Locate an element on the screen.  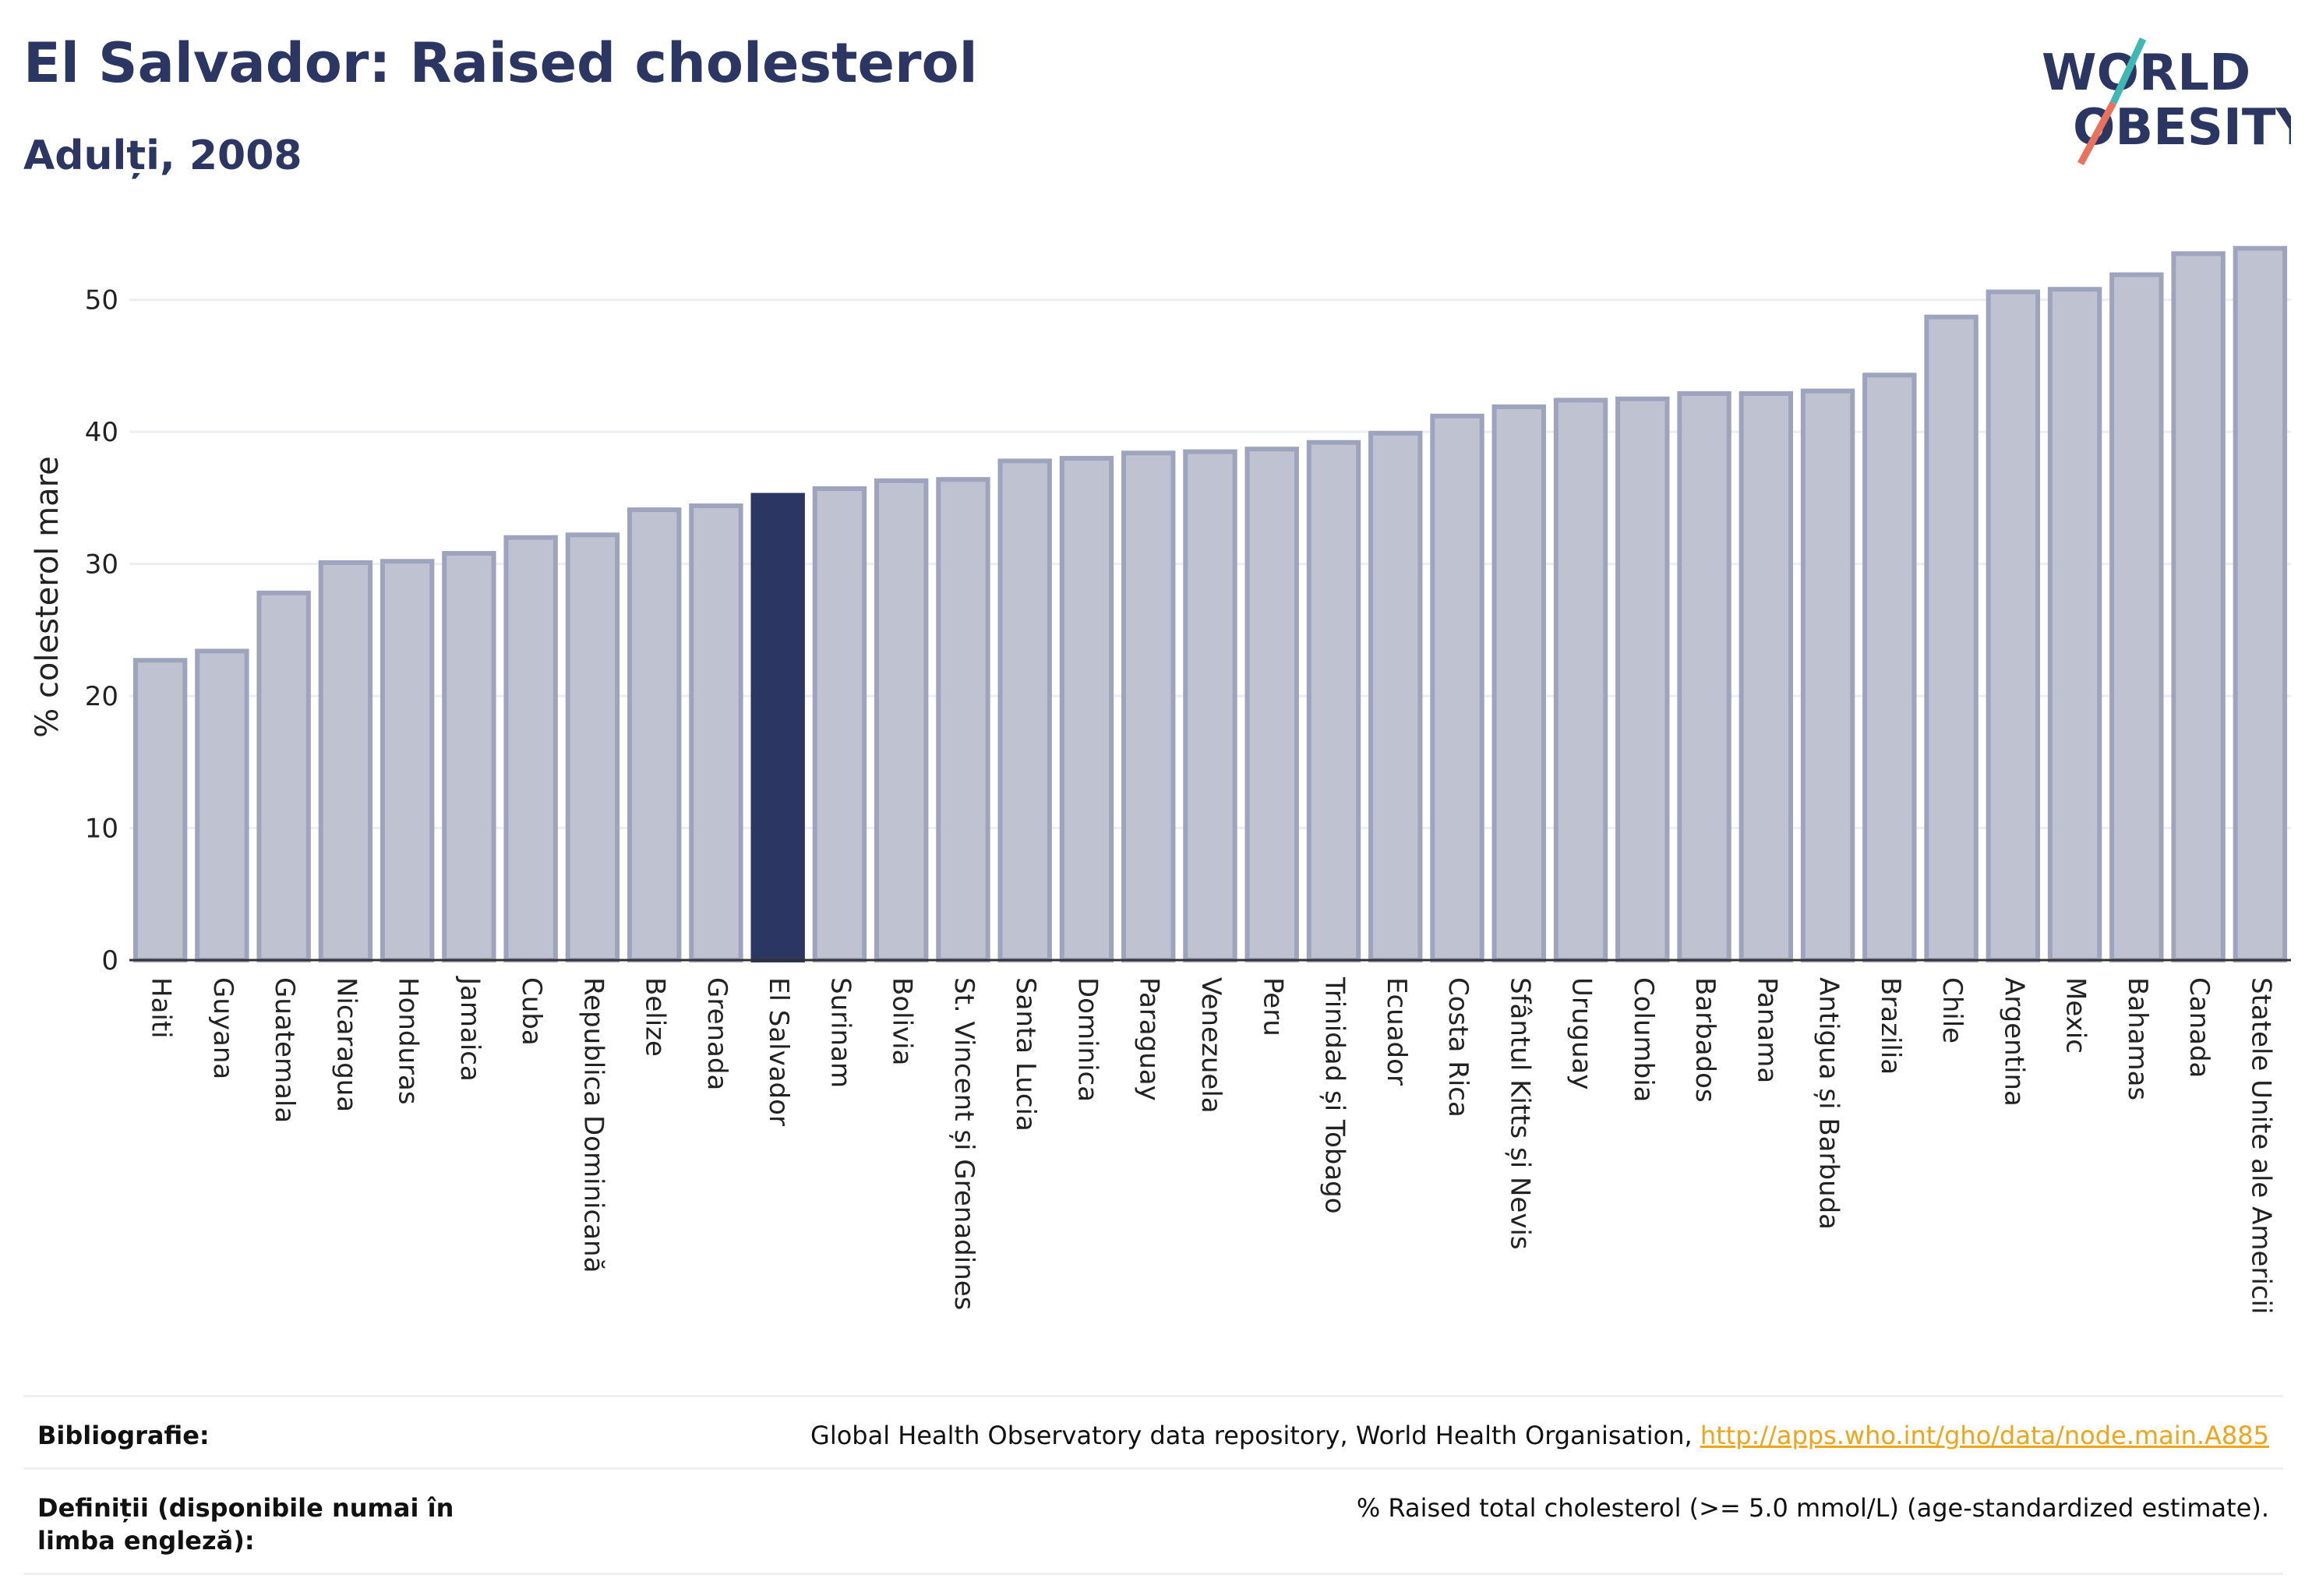
x-tick-label: Costa Rica is located at coordinates (1458, 1047).